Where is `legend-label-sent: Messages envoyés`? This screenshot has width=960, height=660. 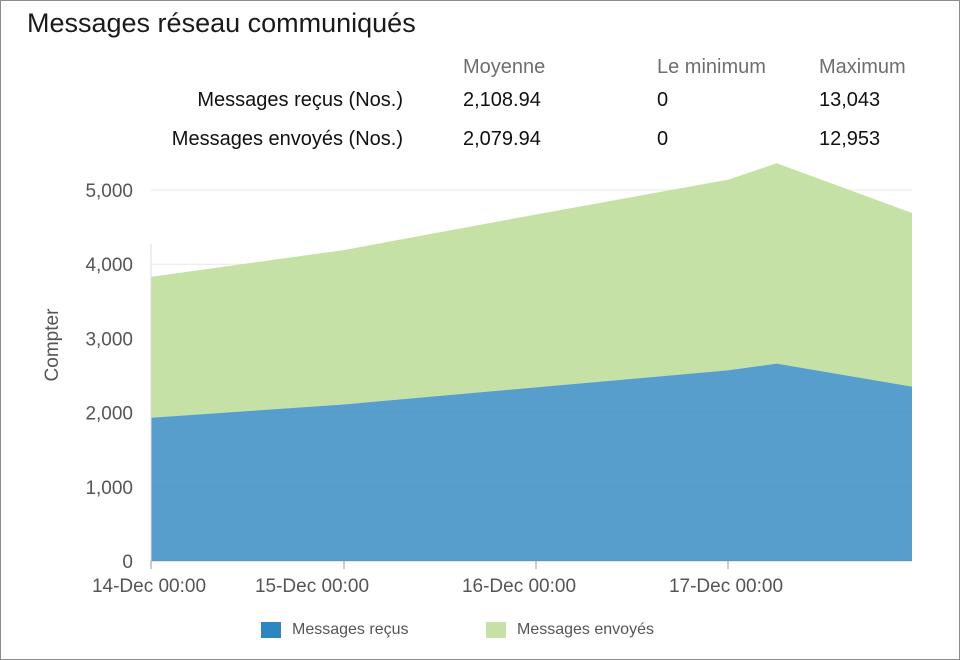
legend-label-sent: Messages envoyés is located at coordinates (585, 629).